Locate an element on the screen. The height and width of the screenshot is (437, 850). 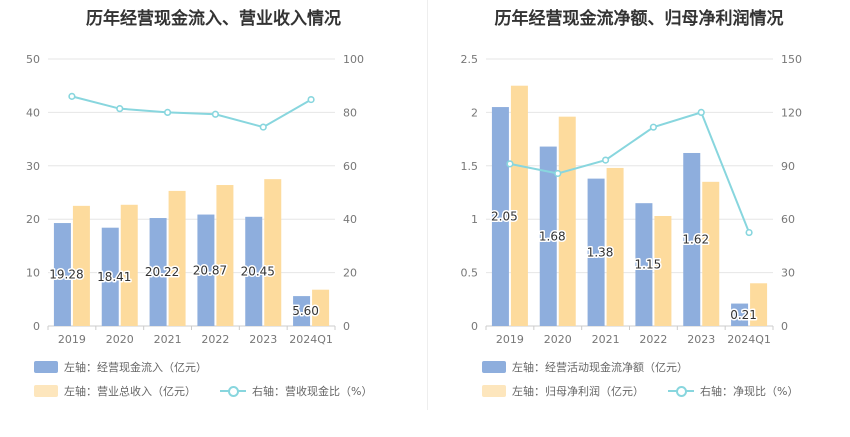
legend-label: 左轴：归母净利润（亿元） is located at coordinates (578, 391).